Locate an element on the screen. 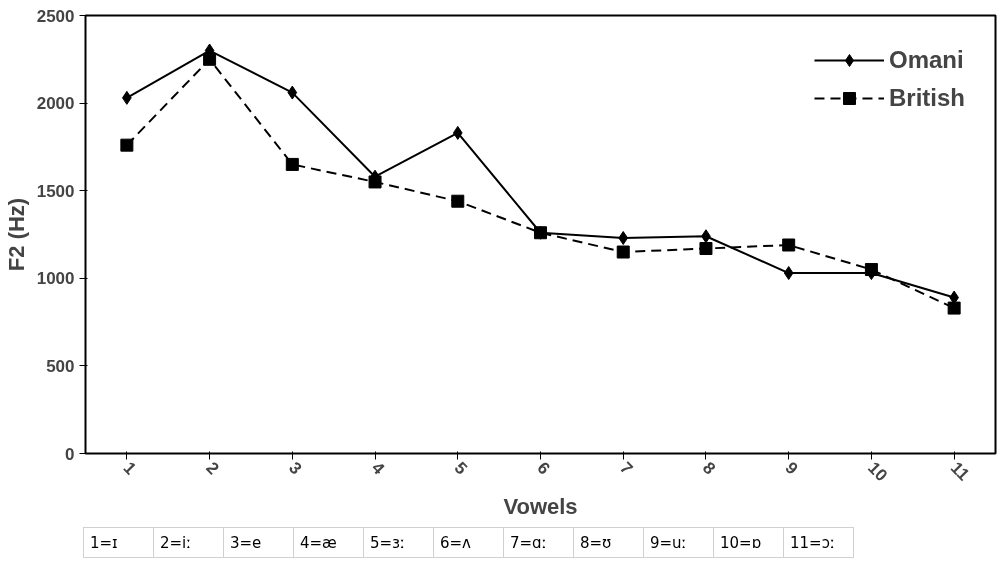 This screenshot has width=1003, height=566. text: 3=e is located at coordinates (258, 542).